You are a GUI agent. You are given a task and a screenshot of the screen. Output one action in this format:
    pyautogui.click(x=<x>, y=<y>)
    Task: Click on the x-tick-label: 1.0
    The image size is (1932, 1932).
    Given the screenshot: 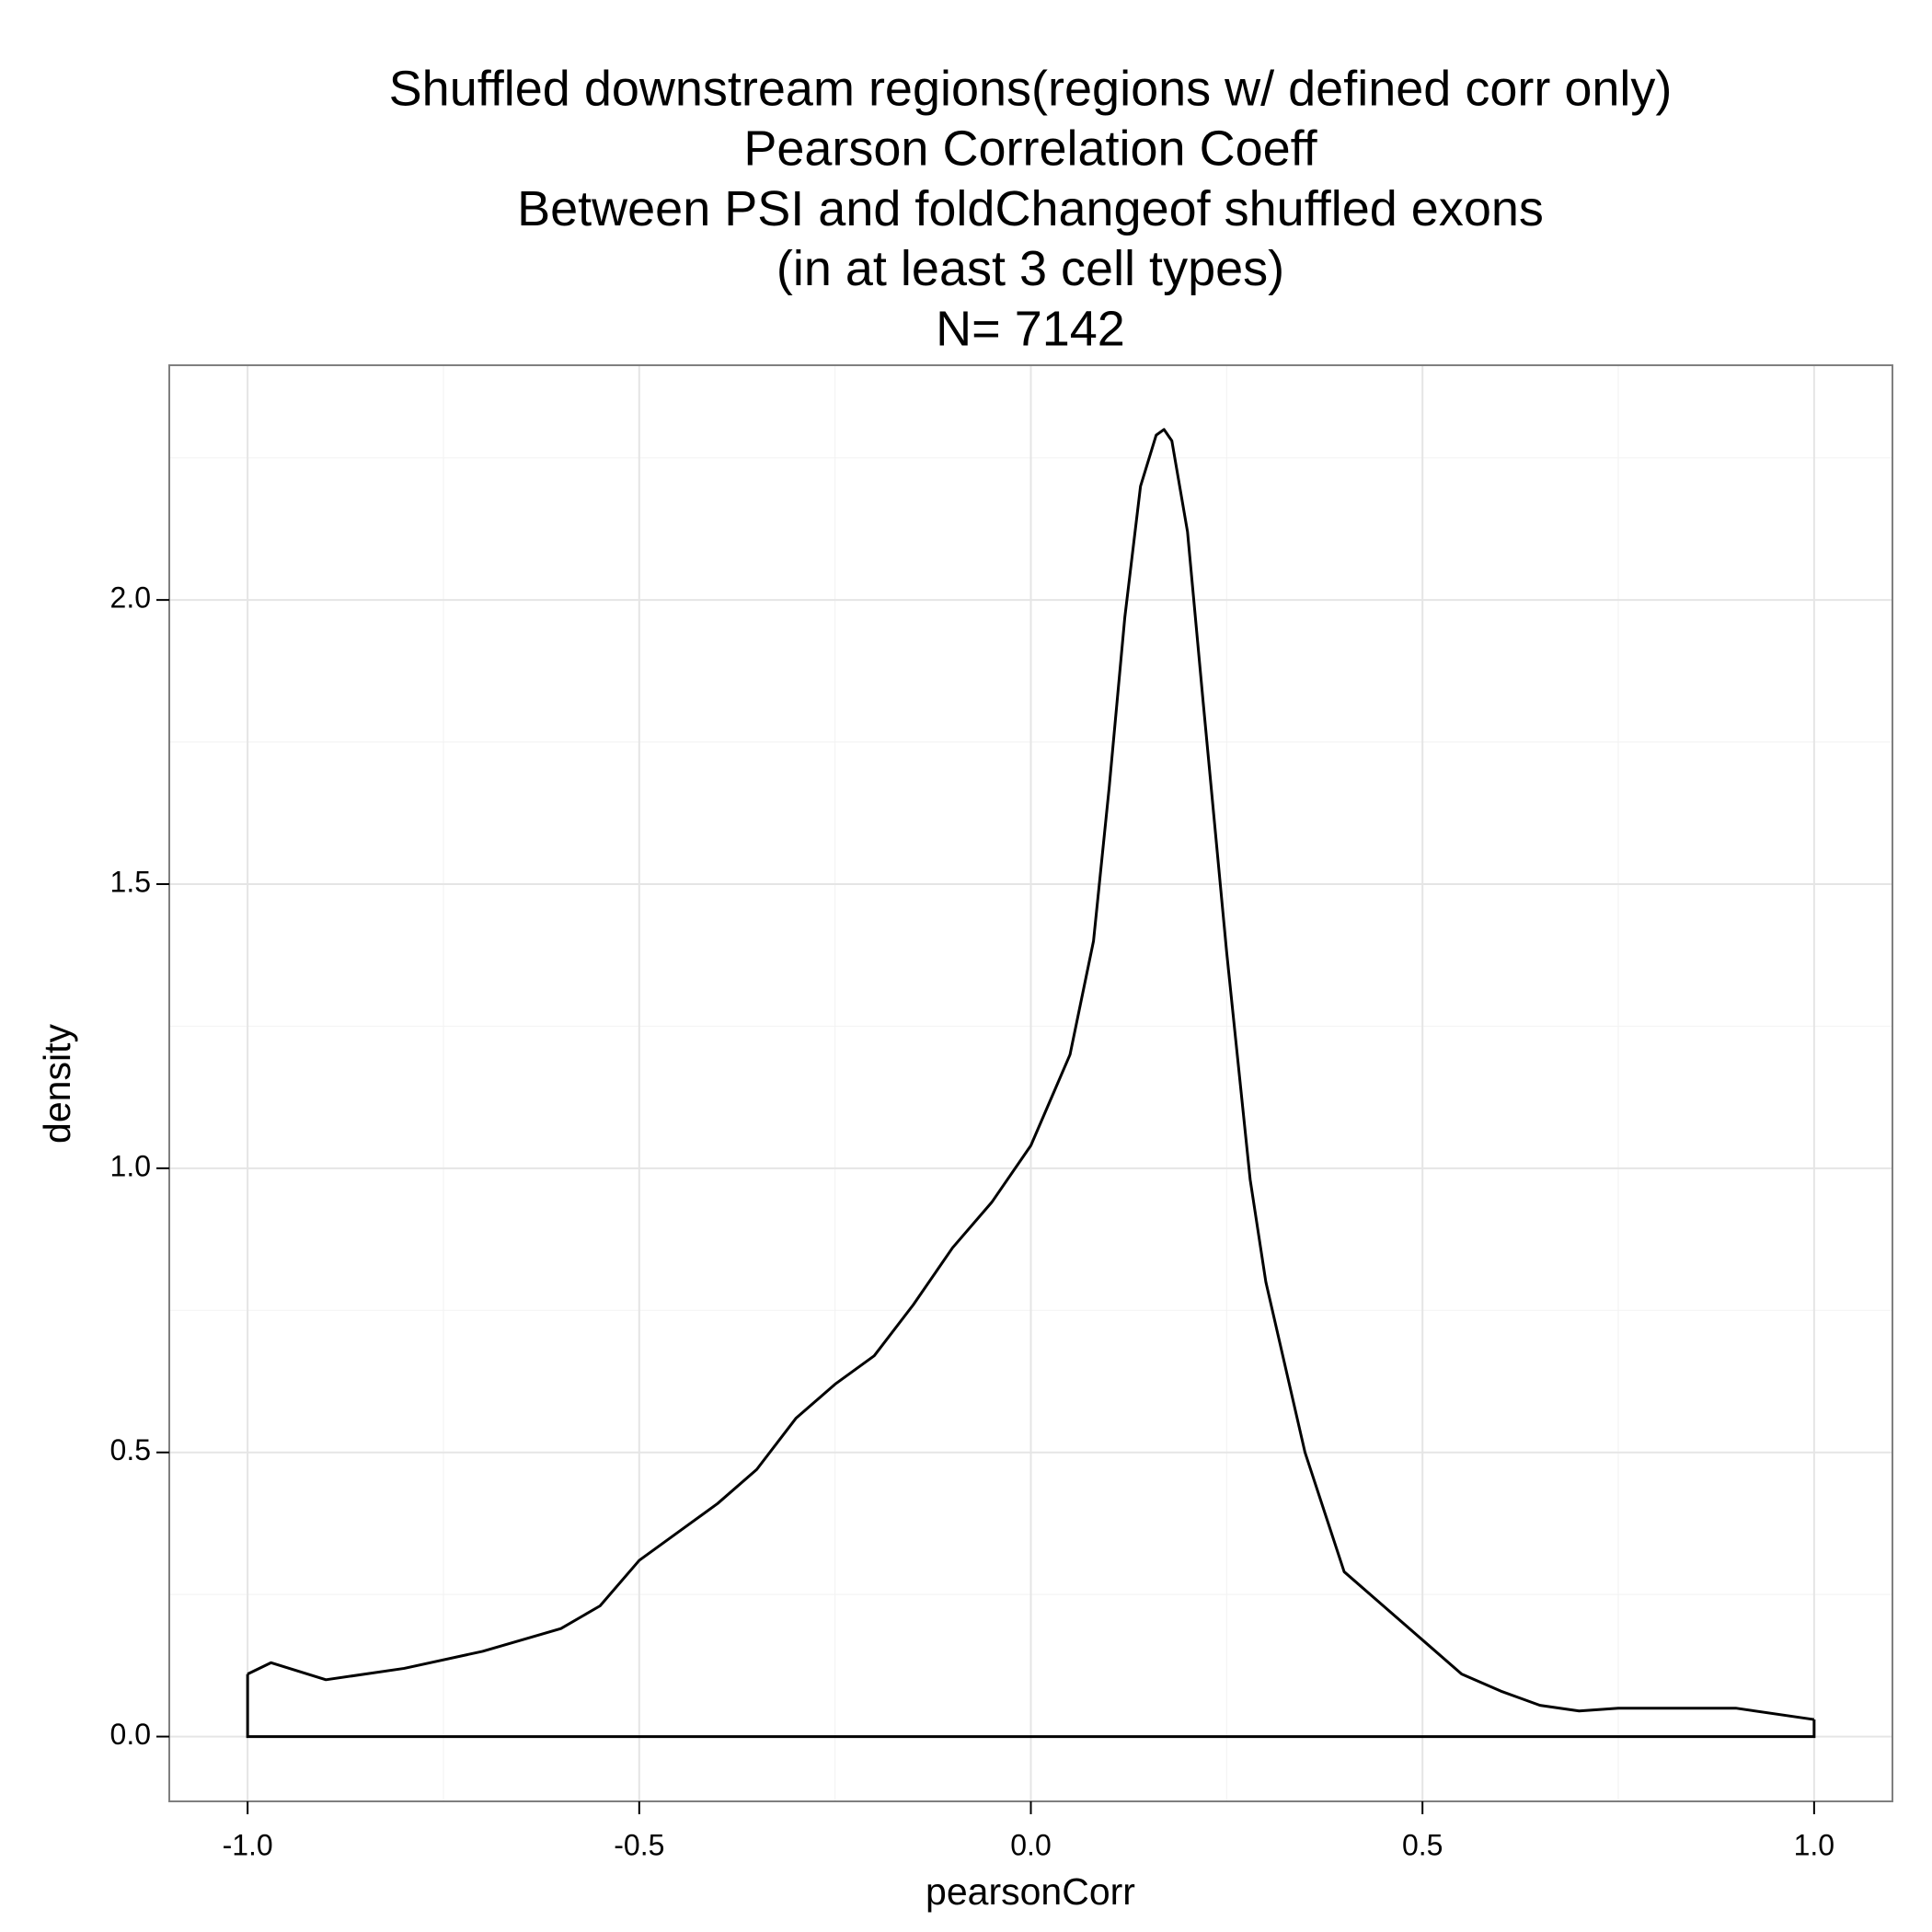 What is the action you would take?
    pyautogui.click(x=1814, y=1844)
    